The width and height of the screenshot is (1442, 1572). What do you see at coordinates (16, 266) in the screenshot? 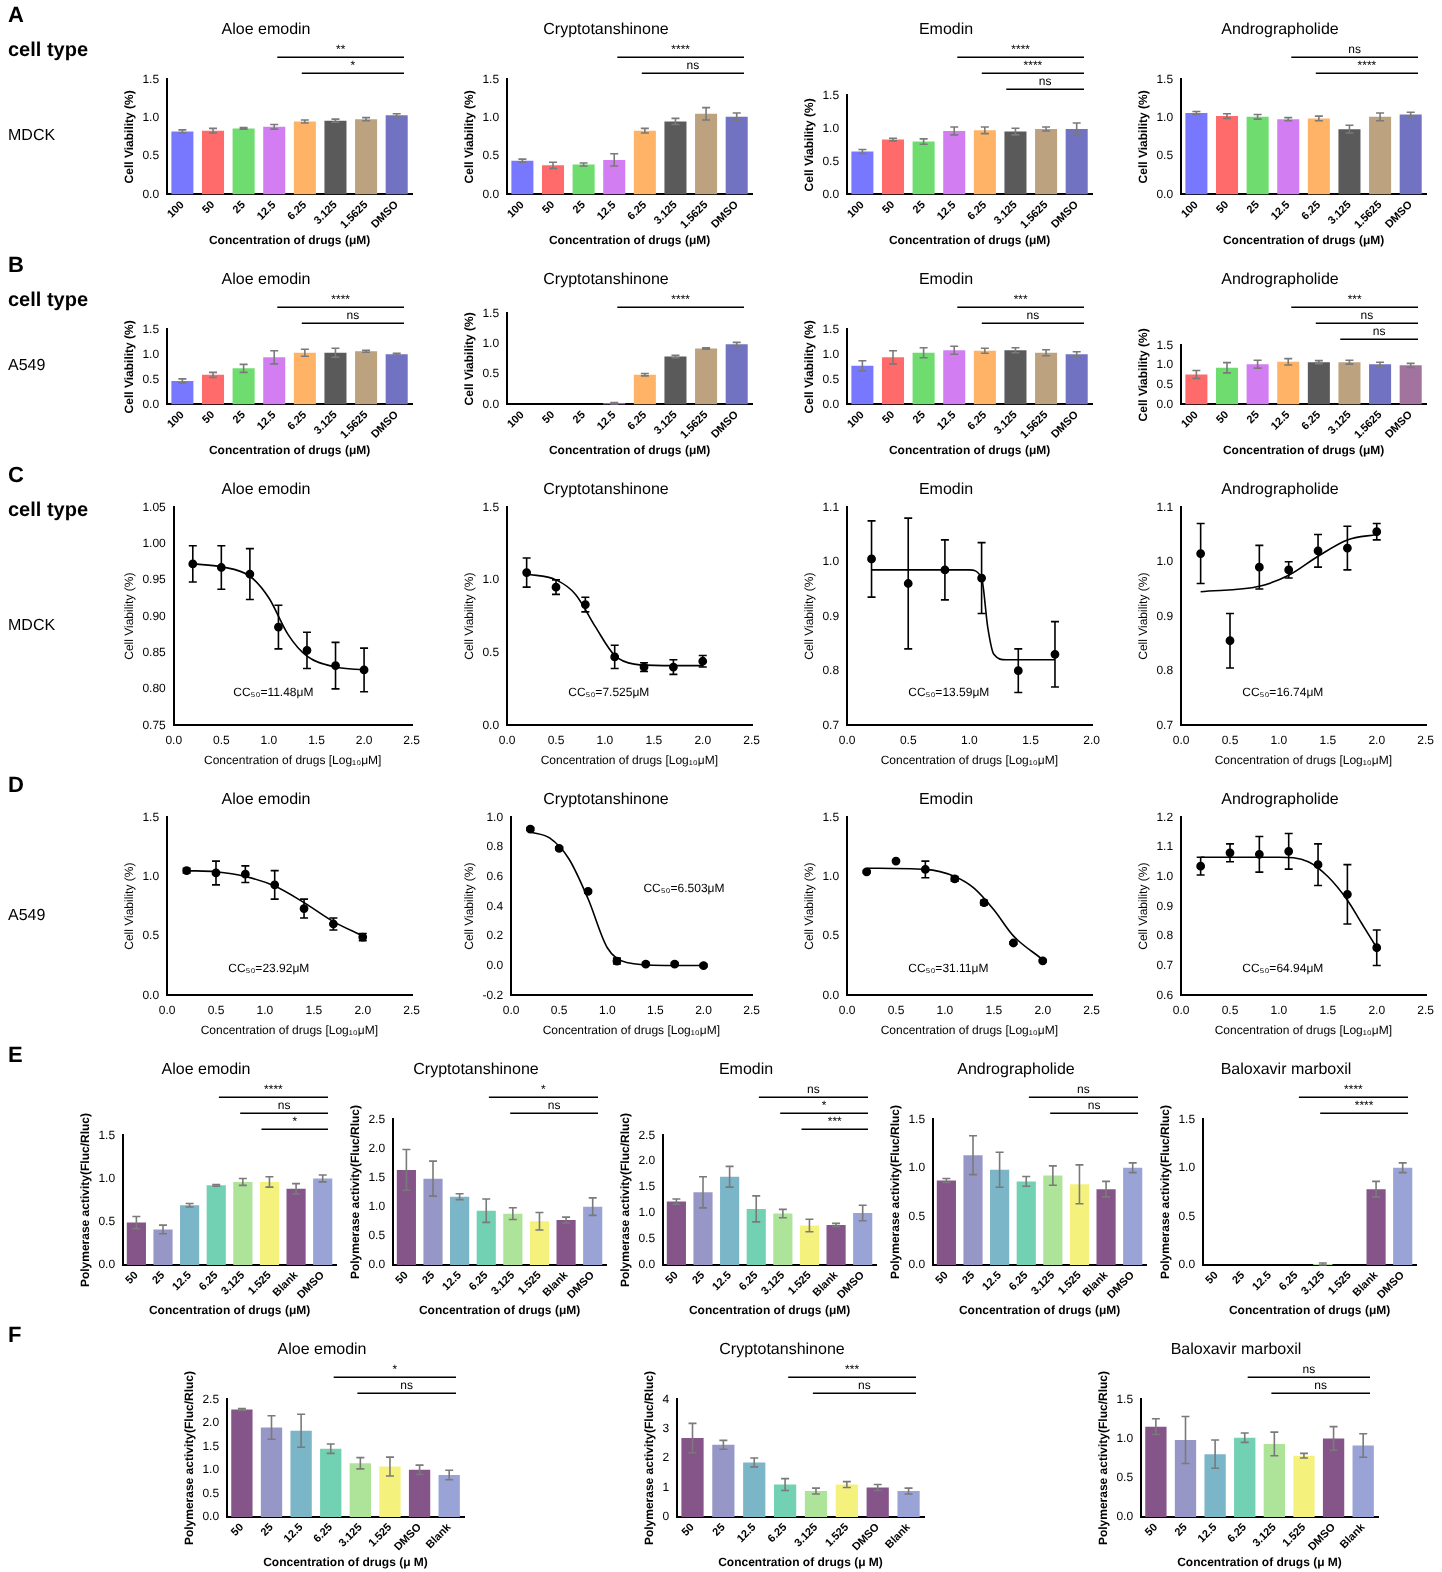
I see `text: B` at bounding box center [16, 266].